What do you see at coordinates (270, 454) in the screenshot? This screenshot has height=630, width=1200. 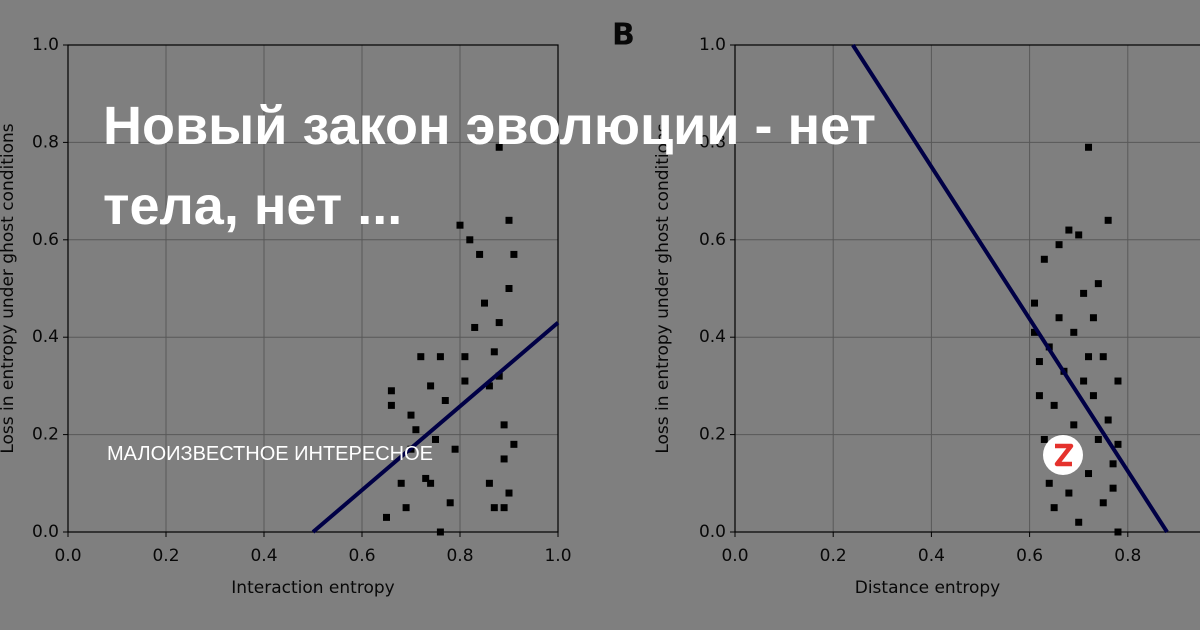 I see `channel-name: МАЛОИЗВЕСТНОЕ ИНТЕРЕСНОЕ` at bounding box center [270, 454].